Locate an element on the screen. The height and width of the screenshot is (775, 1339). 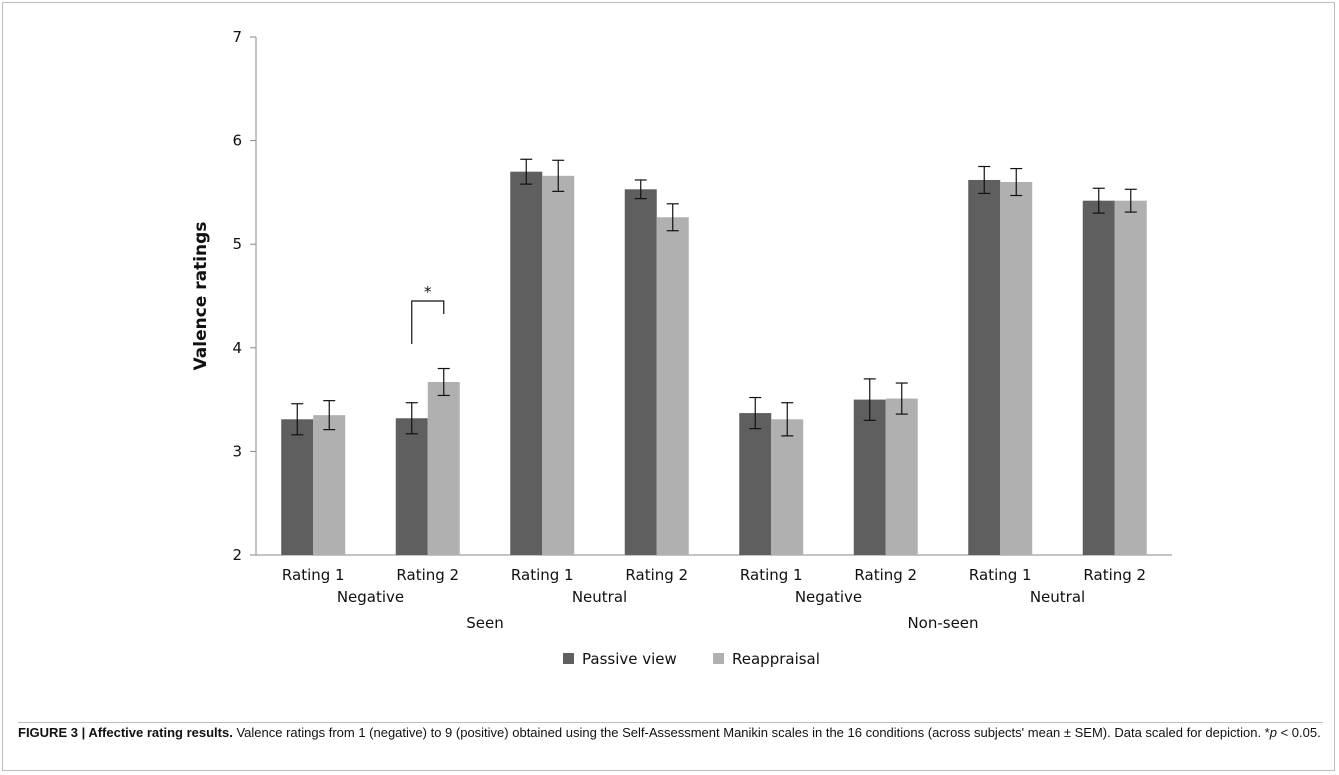
y-tick-label: 6 is located at coordinates (237, 141).